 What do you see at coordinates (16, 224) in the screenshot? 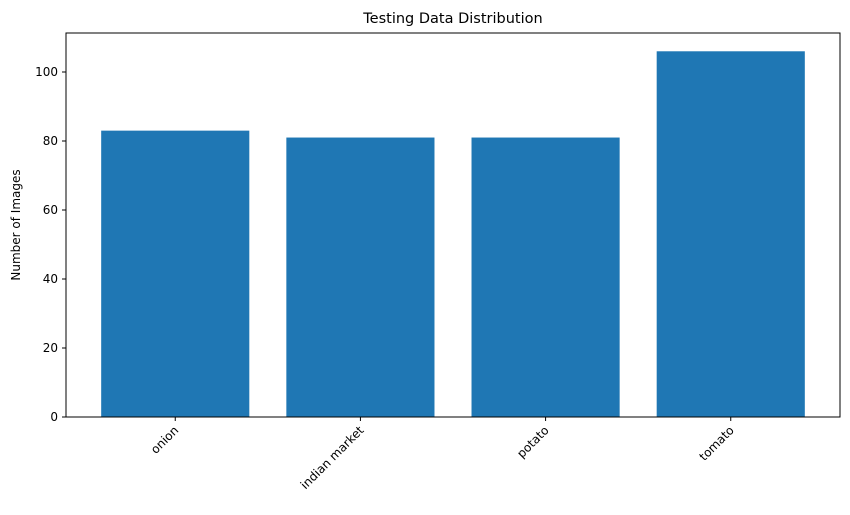
I see `y-axis-label: Number of Images` at bounding box center [16, 224].